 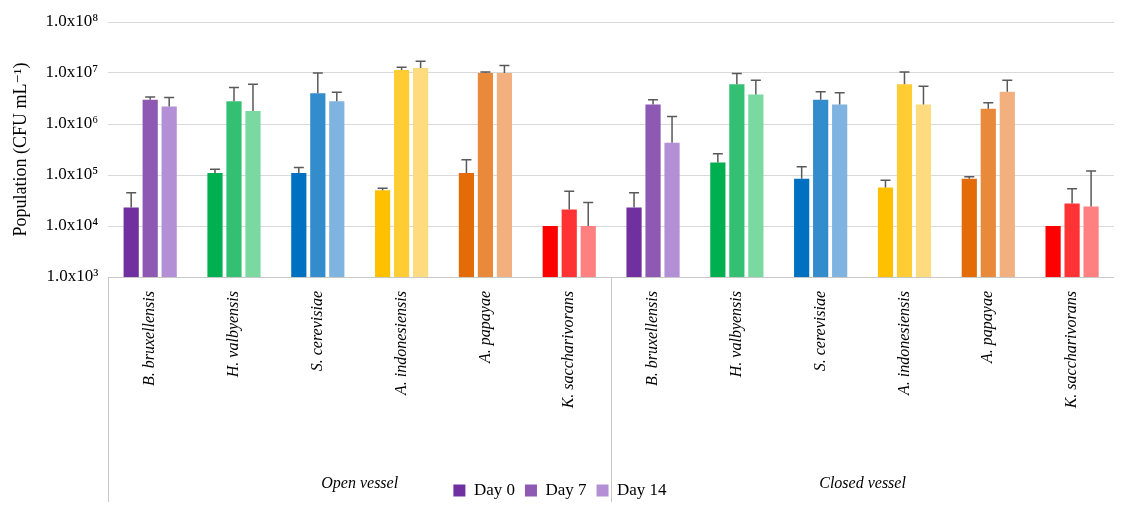 What do you see at coordinates (72, 72) in the screenshot?
I see `y-tick-label: 1.0x10⁷` at bounding box center [72, 72].